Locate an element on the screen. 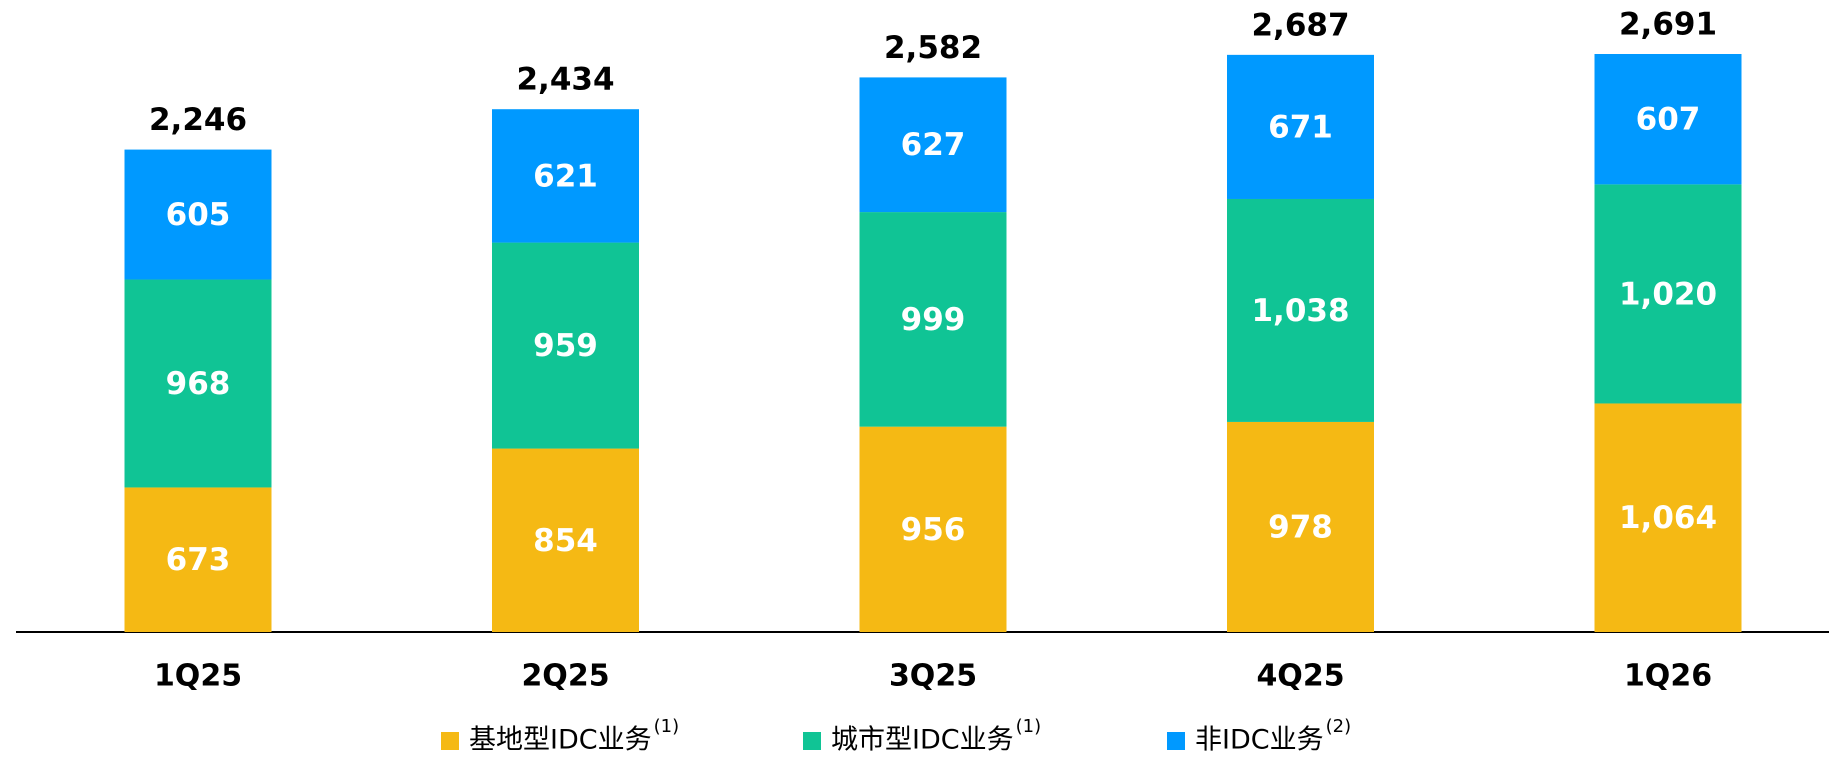  total-label: 2,246 is located at coordinates (198, 120).